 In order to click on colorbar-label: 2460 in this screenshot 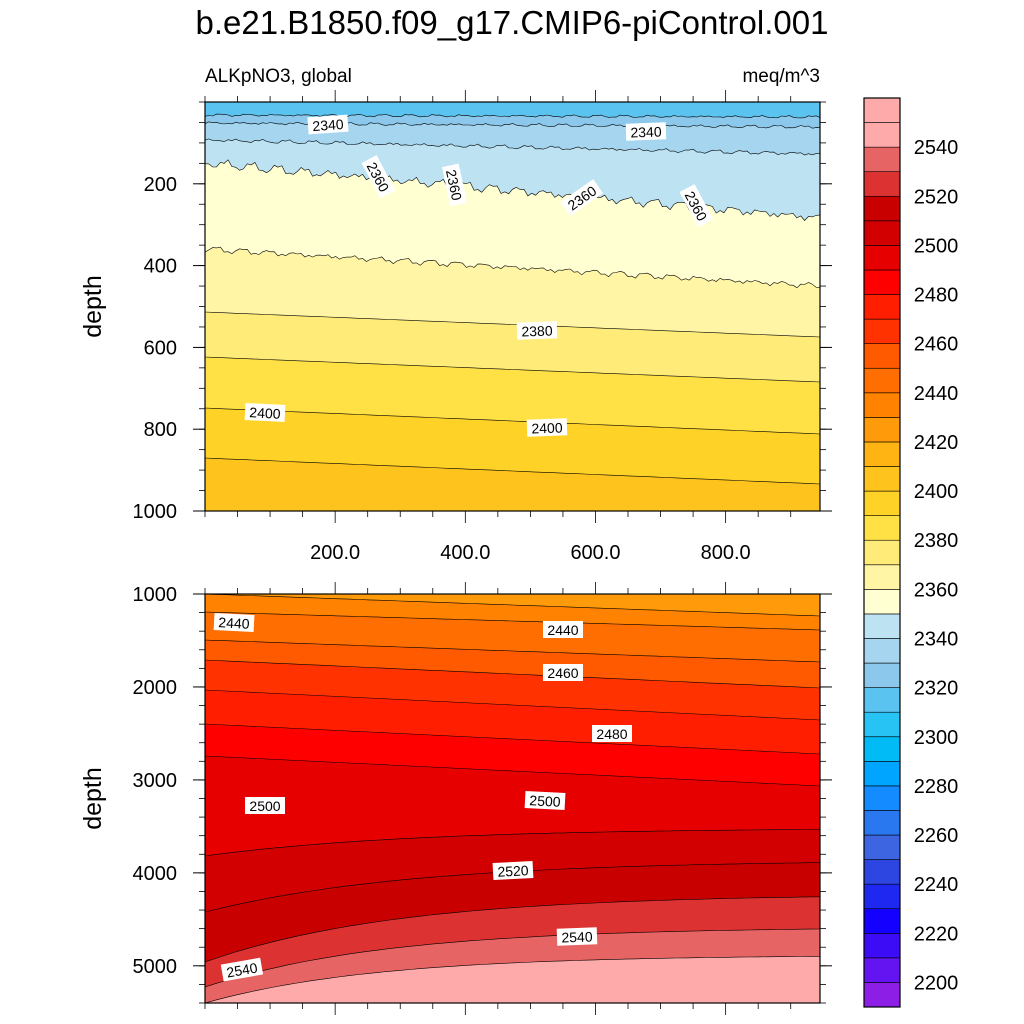, I will do `click(936, 345)`.